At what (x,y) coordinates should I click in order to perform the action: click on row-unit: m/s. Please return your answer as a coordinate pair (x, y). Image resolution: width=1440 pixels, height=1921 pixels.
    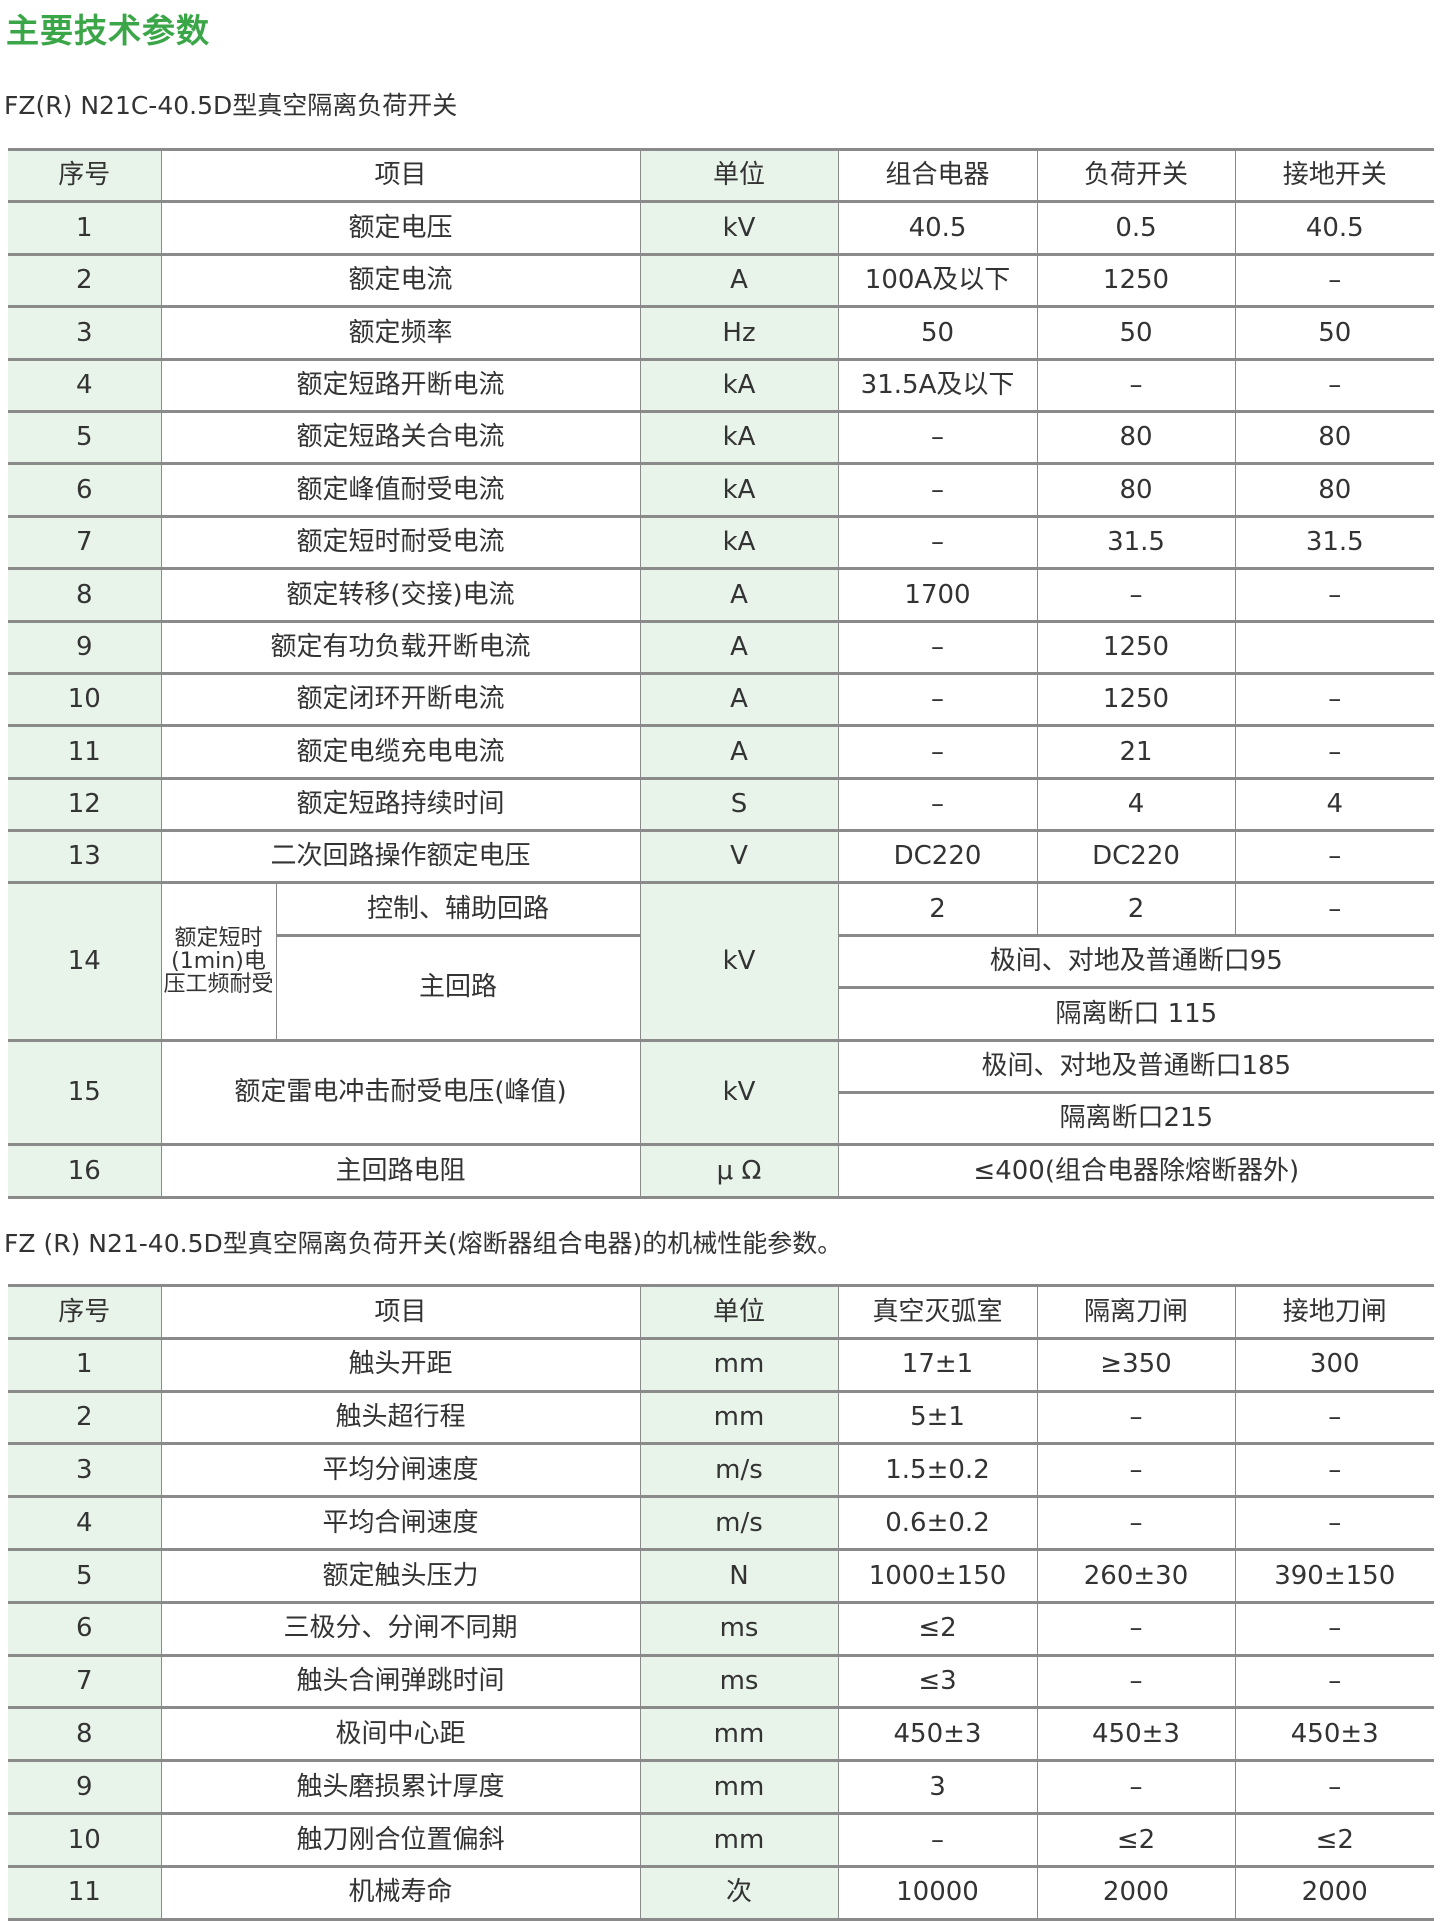
    Looking at the image, I should click on (739, 1470).